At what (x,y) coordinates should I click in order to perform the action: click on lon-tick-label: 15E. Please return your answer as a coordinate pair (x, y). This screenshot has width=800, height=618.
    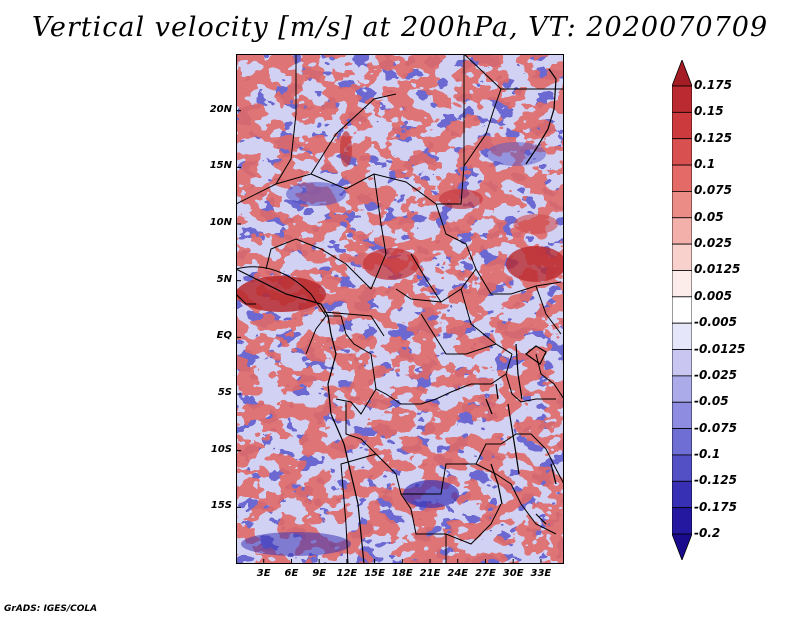
    Looking at the image, I should click on (374, 573).